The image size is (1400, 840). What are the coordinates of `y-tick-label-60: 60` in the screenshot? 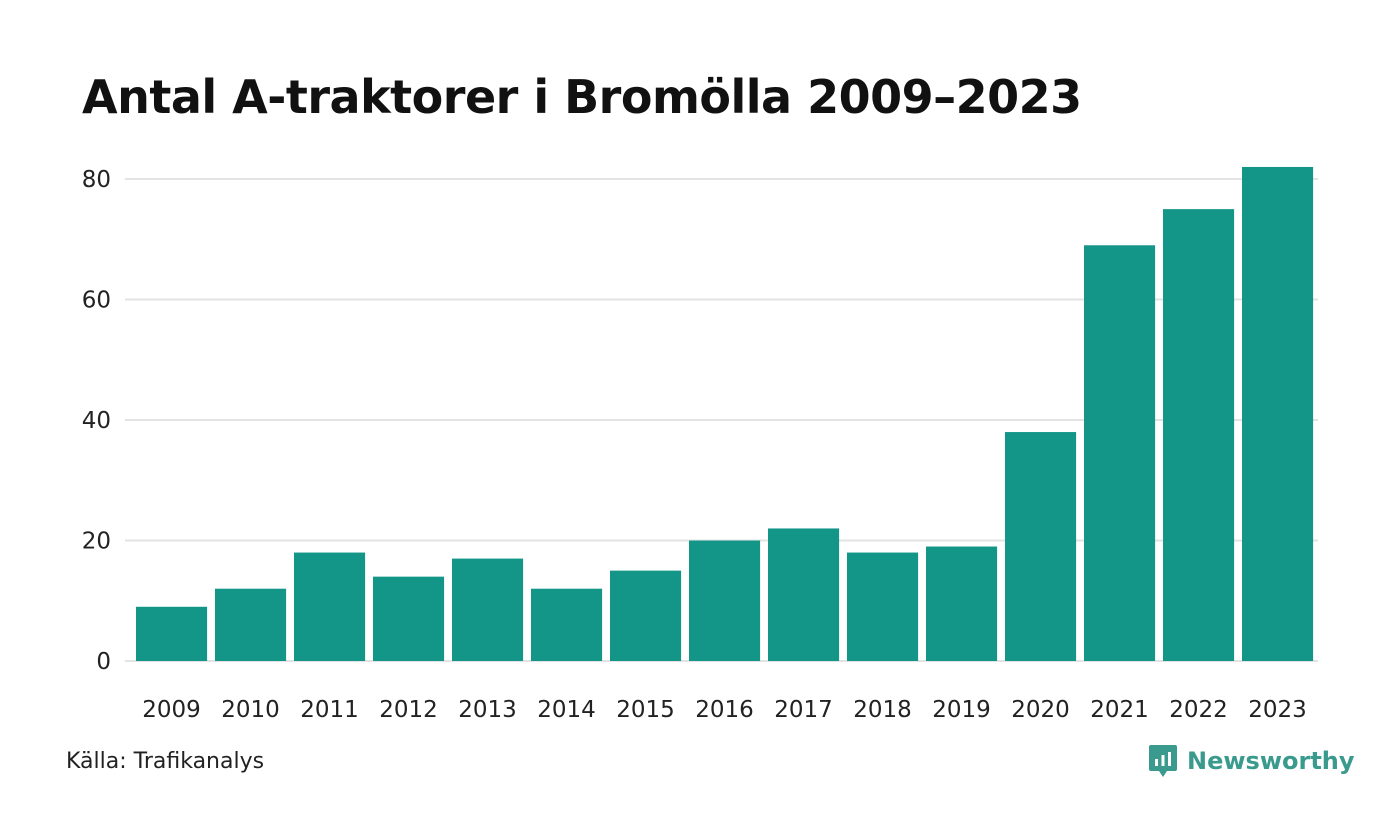 It's located at (96, 301).